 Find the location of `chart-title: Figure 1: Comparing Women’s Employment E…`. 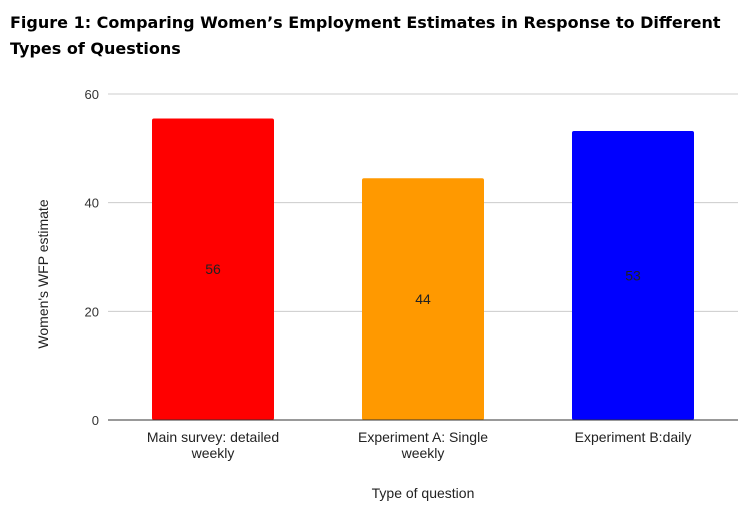

chart-title: Figure 1: Comparing Women’s Employment E… is located at coordinates (365, 35).